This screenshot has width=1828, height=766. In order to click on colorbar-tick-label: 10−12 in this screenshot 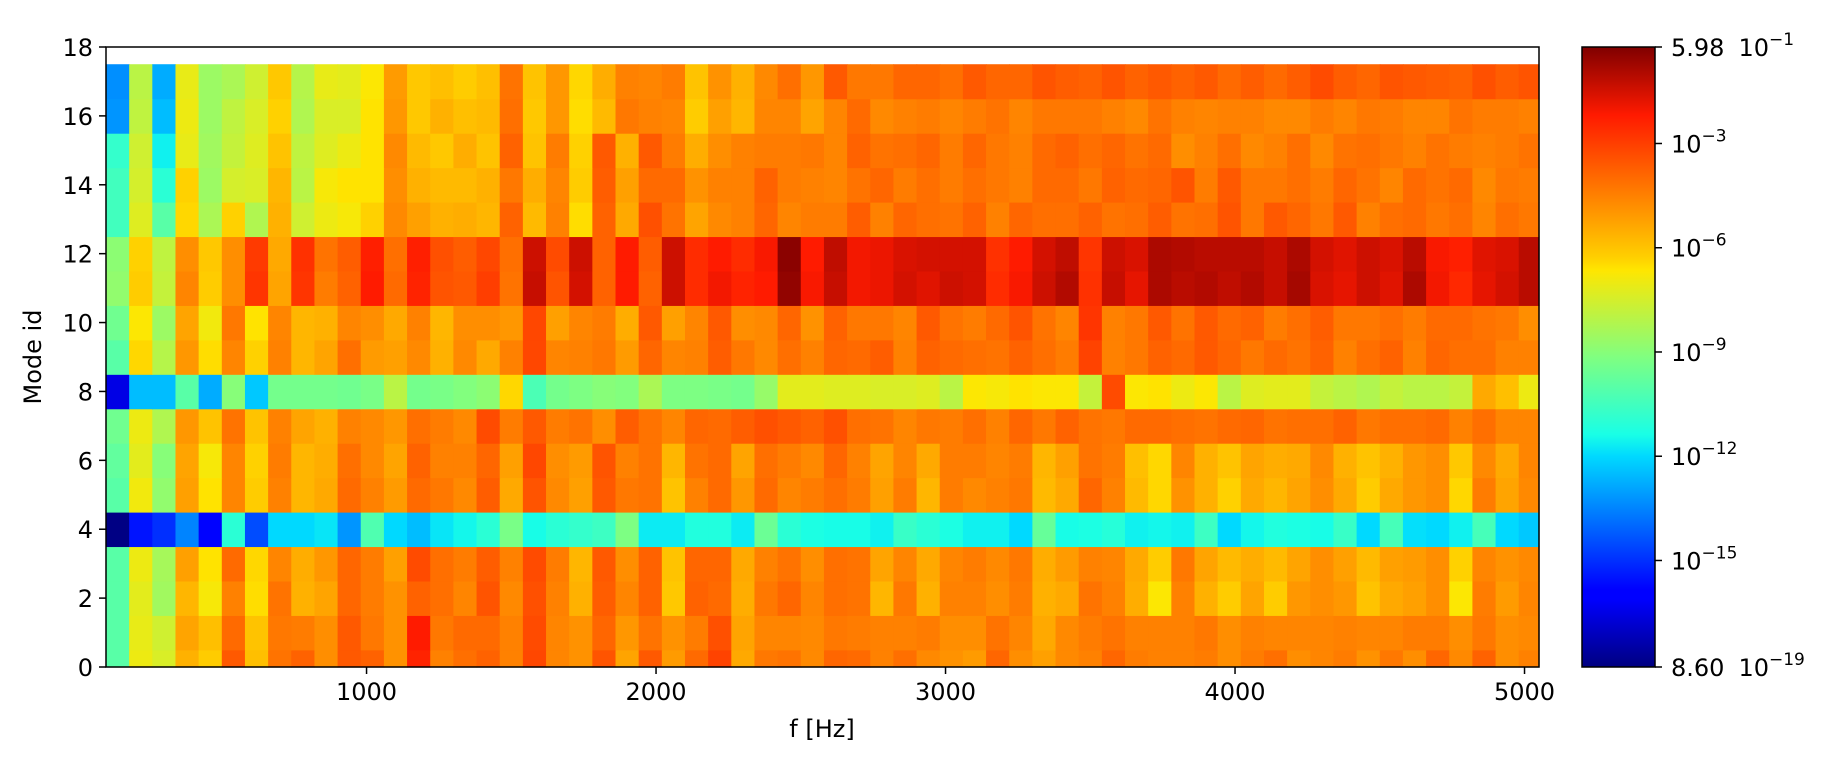, I will do `click(1704, 455)`.